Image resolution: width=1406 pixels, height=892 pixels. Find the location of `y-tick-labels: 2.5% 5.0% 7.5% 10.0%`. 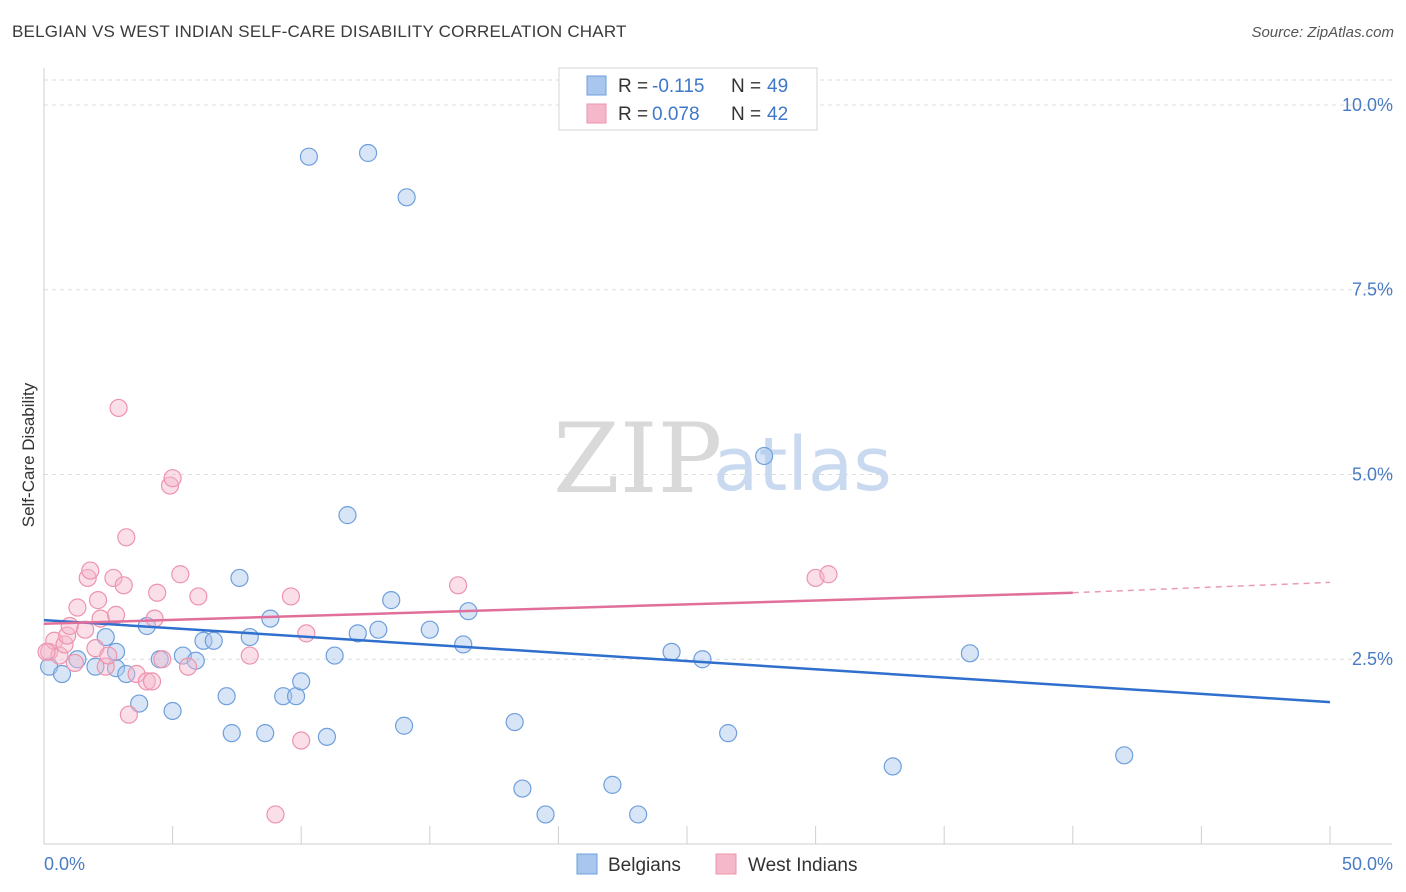

y-tick-labels: 2.5% 5.0% 7.5% 10.0% is located at coordinates (1367, 382).